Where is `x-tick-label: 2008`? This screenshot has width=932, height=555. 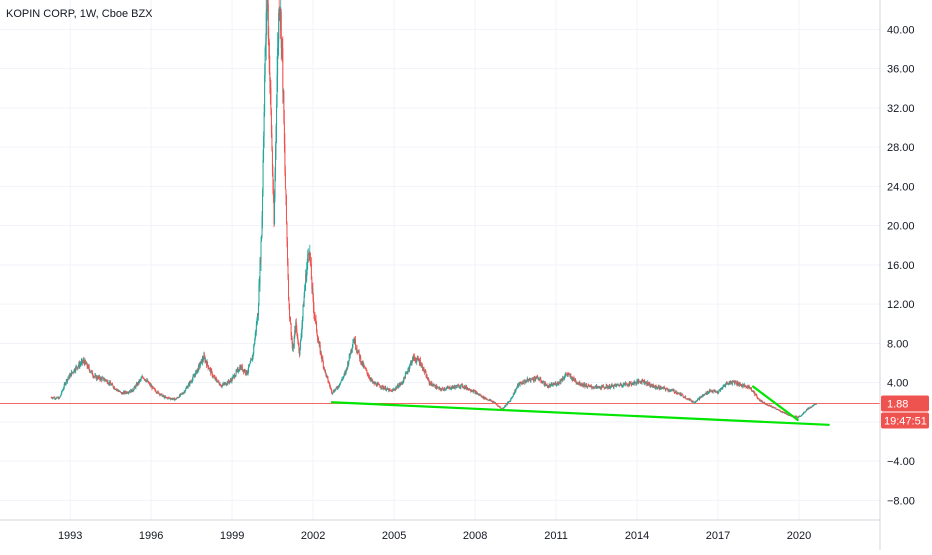 x-tick-label: 2008 is located at coordinates (475, 536).